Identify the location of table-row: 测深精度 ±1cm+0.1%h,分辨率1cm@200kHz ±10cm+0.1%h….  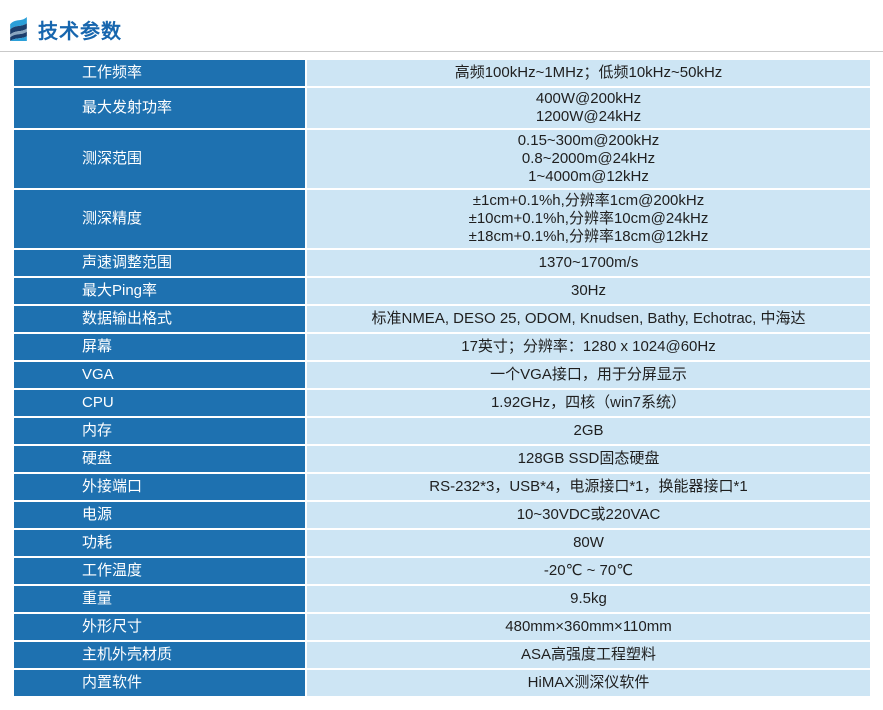
(442, 219).